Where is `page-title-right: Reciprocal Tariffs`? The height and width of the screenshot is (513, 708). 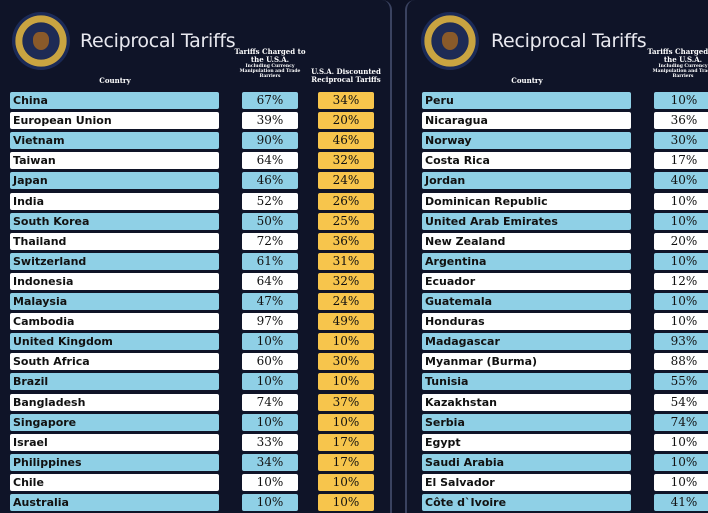
page-title-right: Reciprocal Tariffs is located at coordinates (569, 41).